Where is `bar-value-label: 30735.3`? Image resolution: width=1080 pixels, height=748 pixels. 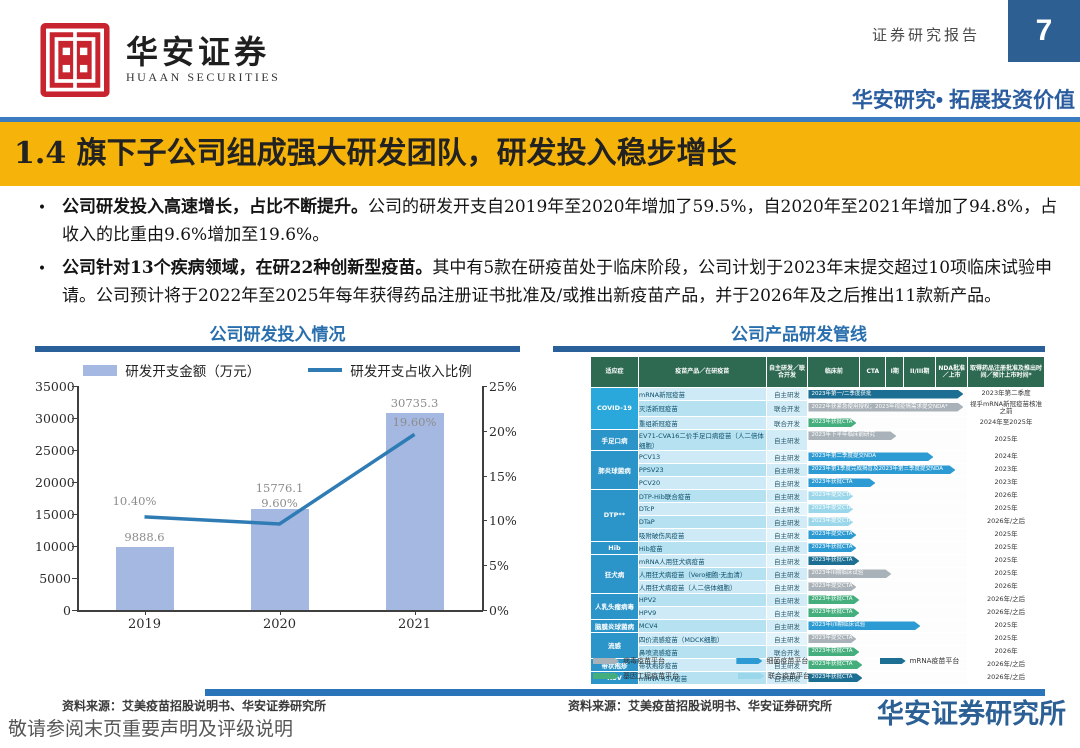 bar-value-label: 30735.3 is located at coordinates (414, 403).